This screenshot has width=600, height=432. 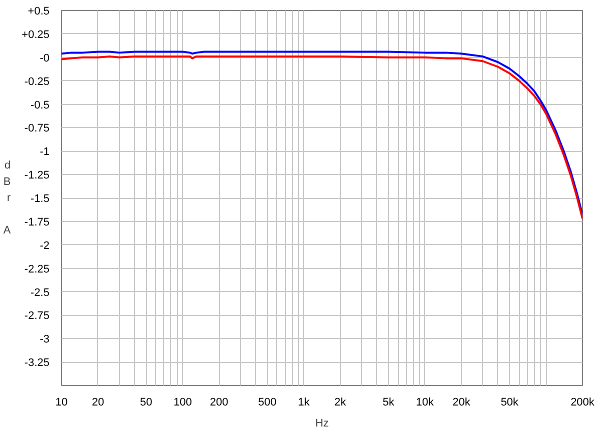 I want to click on y-tick-label: -0, so click(x=45, y=58).